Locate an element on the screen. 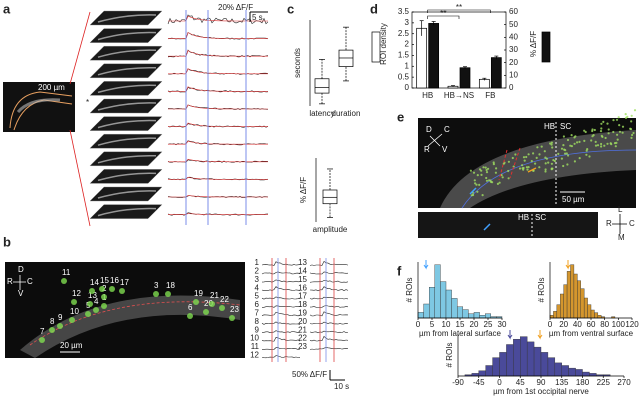 The height and width of the screenshot is (400, 640). trace-label: 17 is located at coordinates (302, 296).